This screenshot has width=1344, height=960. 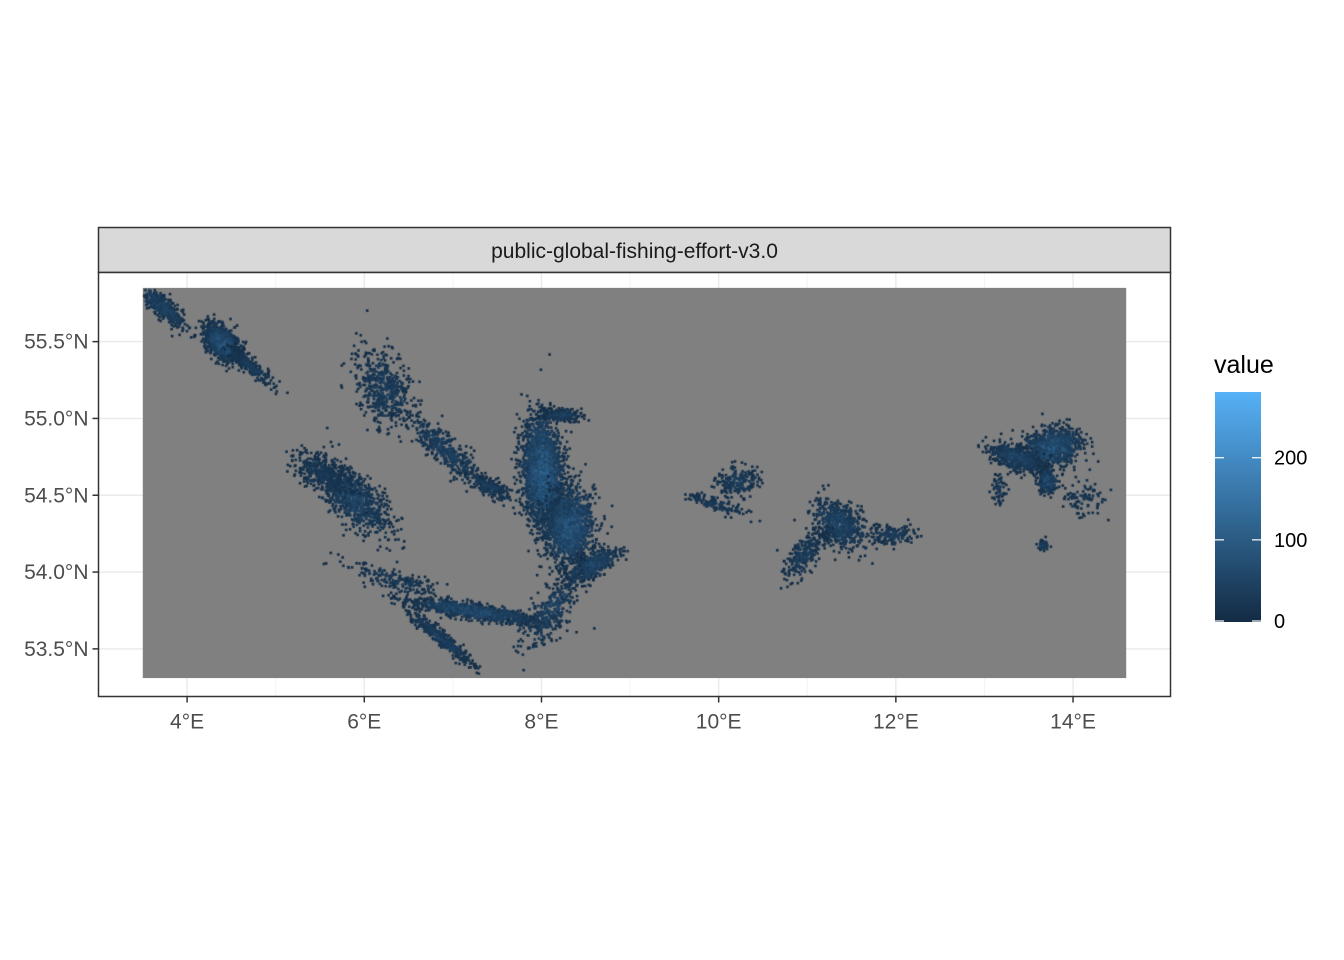 I want to click on legend-break-label: 0, so click(x=1279, y=622).